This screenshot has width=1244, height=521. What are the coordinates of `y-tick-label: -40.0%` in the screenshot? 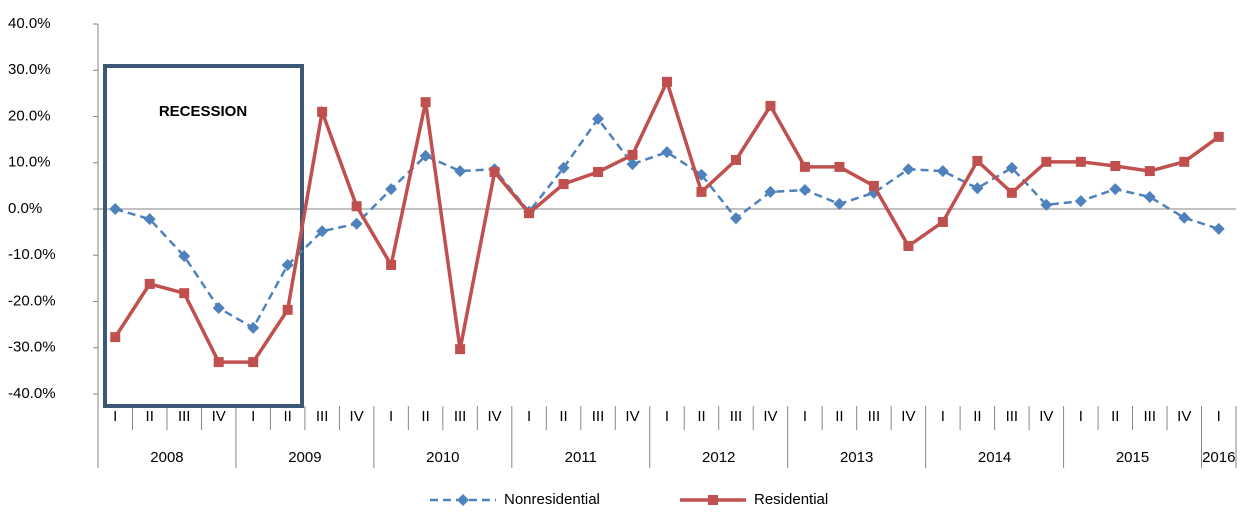 It's located at (32, 393).